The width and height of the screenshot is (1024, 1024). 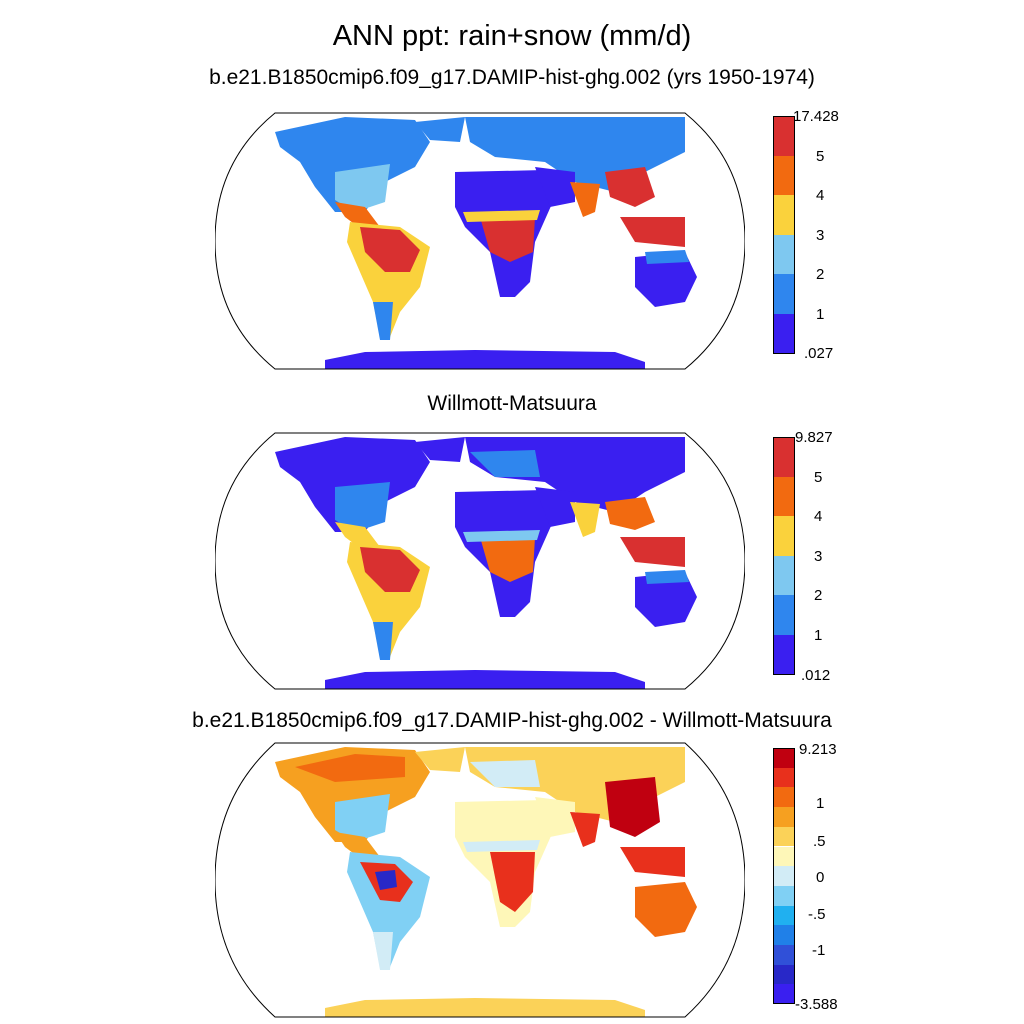 What do you see at coordinates (386, 880) in the screenshot?
I see `amazon-dry-region` at bounding box center [386, 880].